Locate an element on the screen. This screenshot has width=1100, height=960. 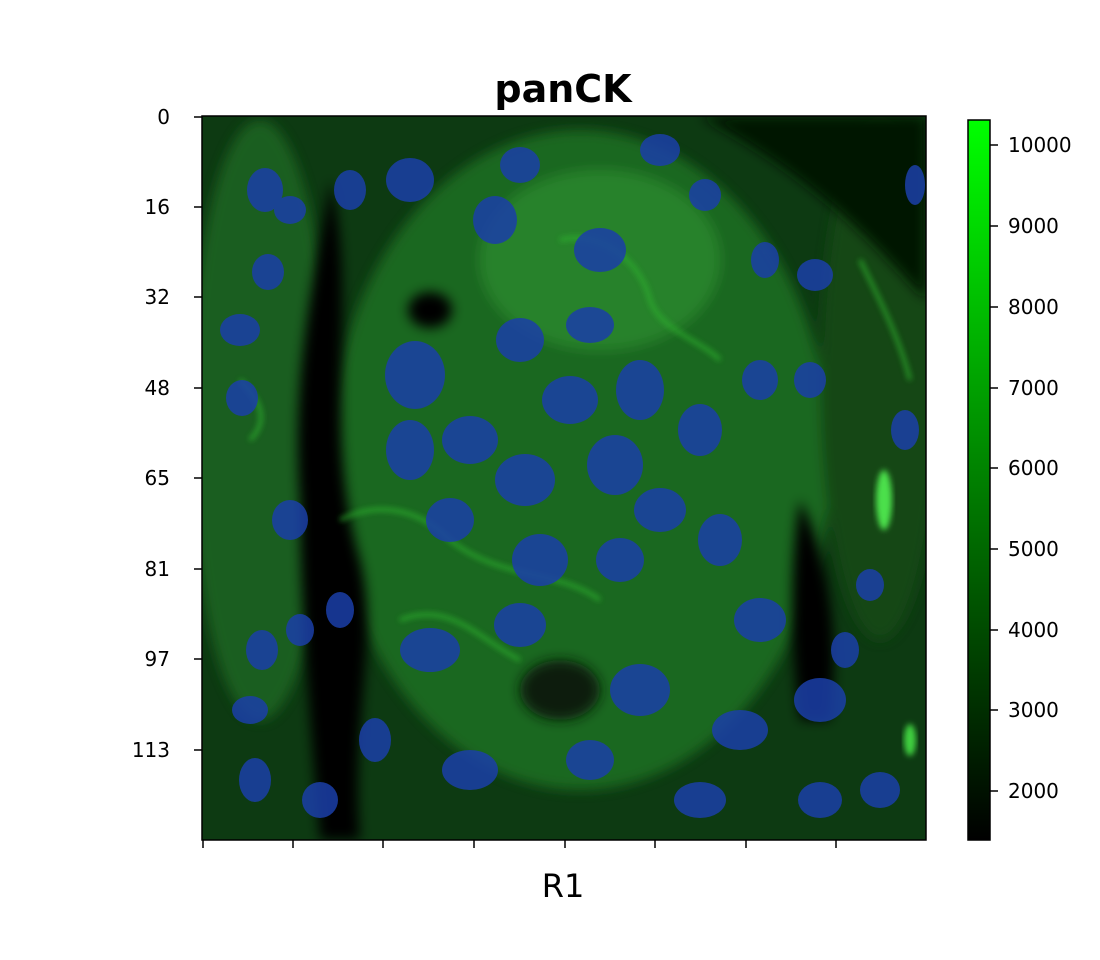
colorbar-tick-label: 7000 is located at coordinates (1033, 388).